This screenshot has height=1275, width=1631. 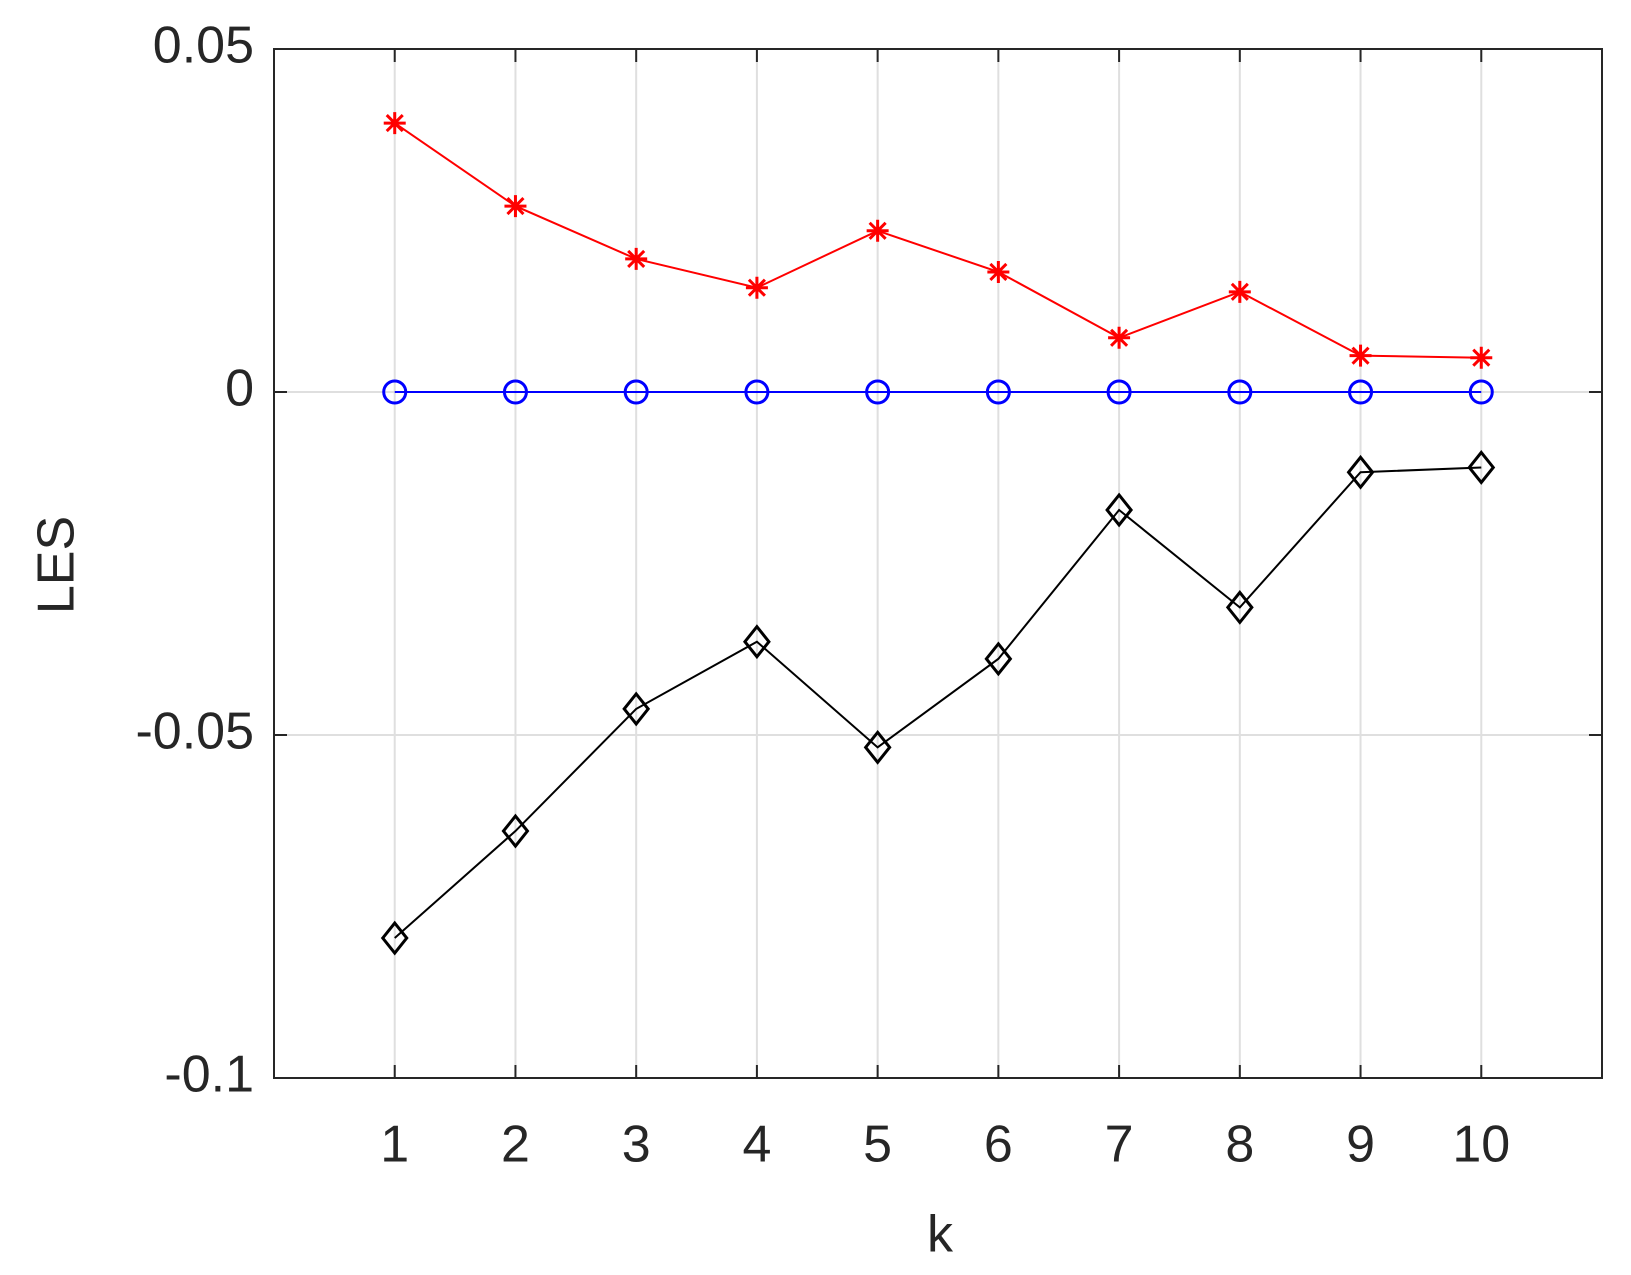 I want to click on x-axis-label: k, so click(x=940, y=1235).